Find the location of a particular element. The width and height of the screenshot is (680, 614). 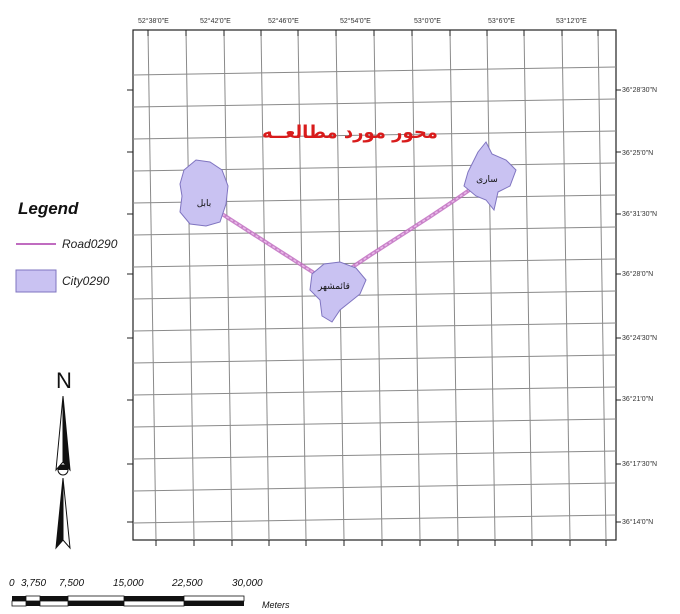

latitude-label: 36°28'0"N is located at coordinates (637, 274).